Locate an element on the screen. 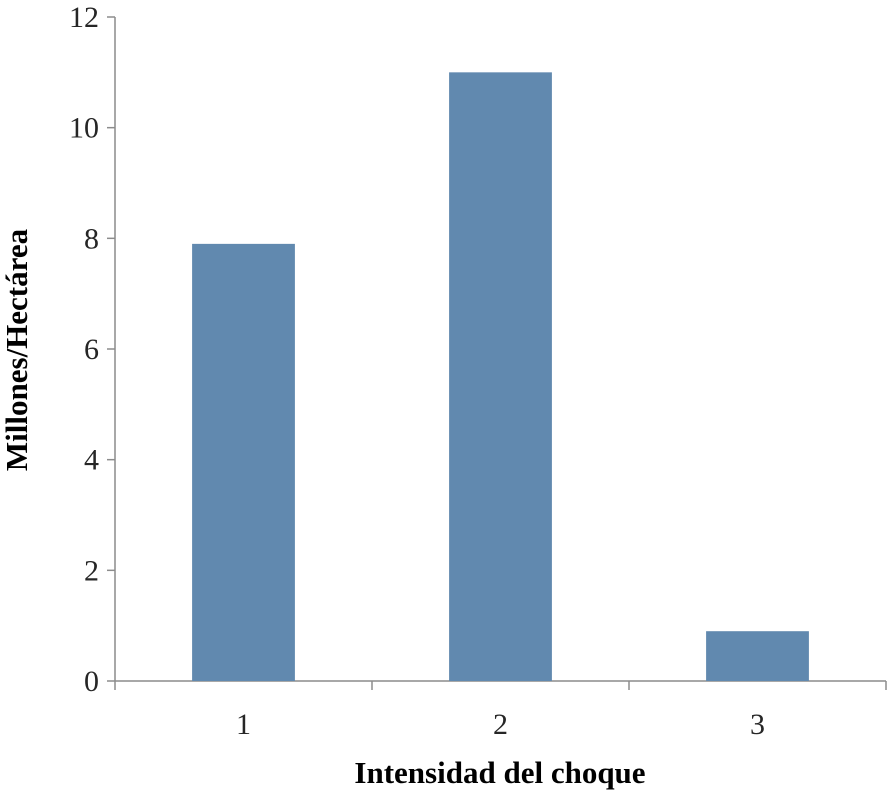 This screenshot has width=888, height=790. x-tick-label: 2 is located at coordinates (500, 724).